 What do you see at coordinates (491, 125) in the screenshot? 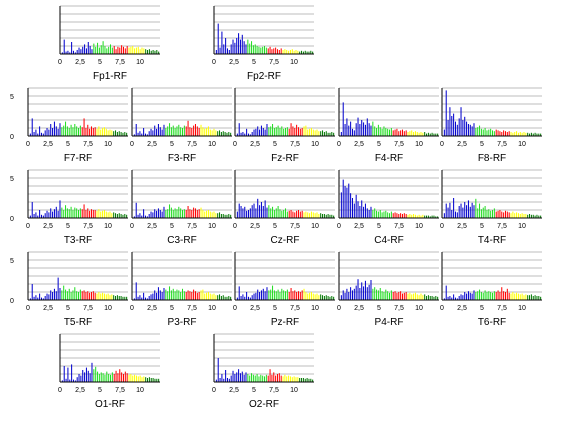
I see `panel-f8-rf: 0 2,5 5 7,5 10 F8-RF` at bounding box center [491, 125].